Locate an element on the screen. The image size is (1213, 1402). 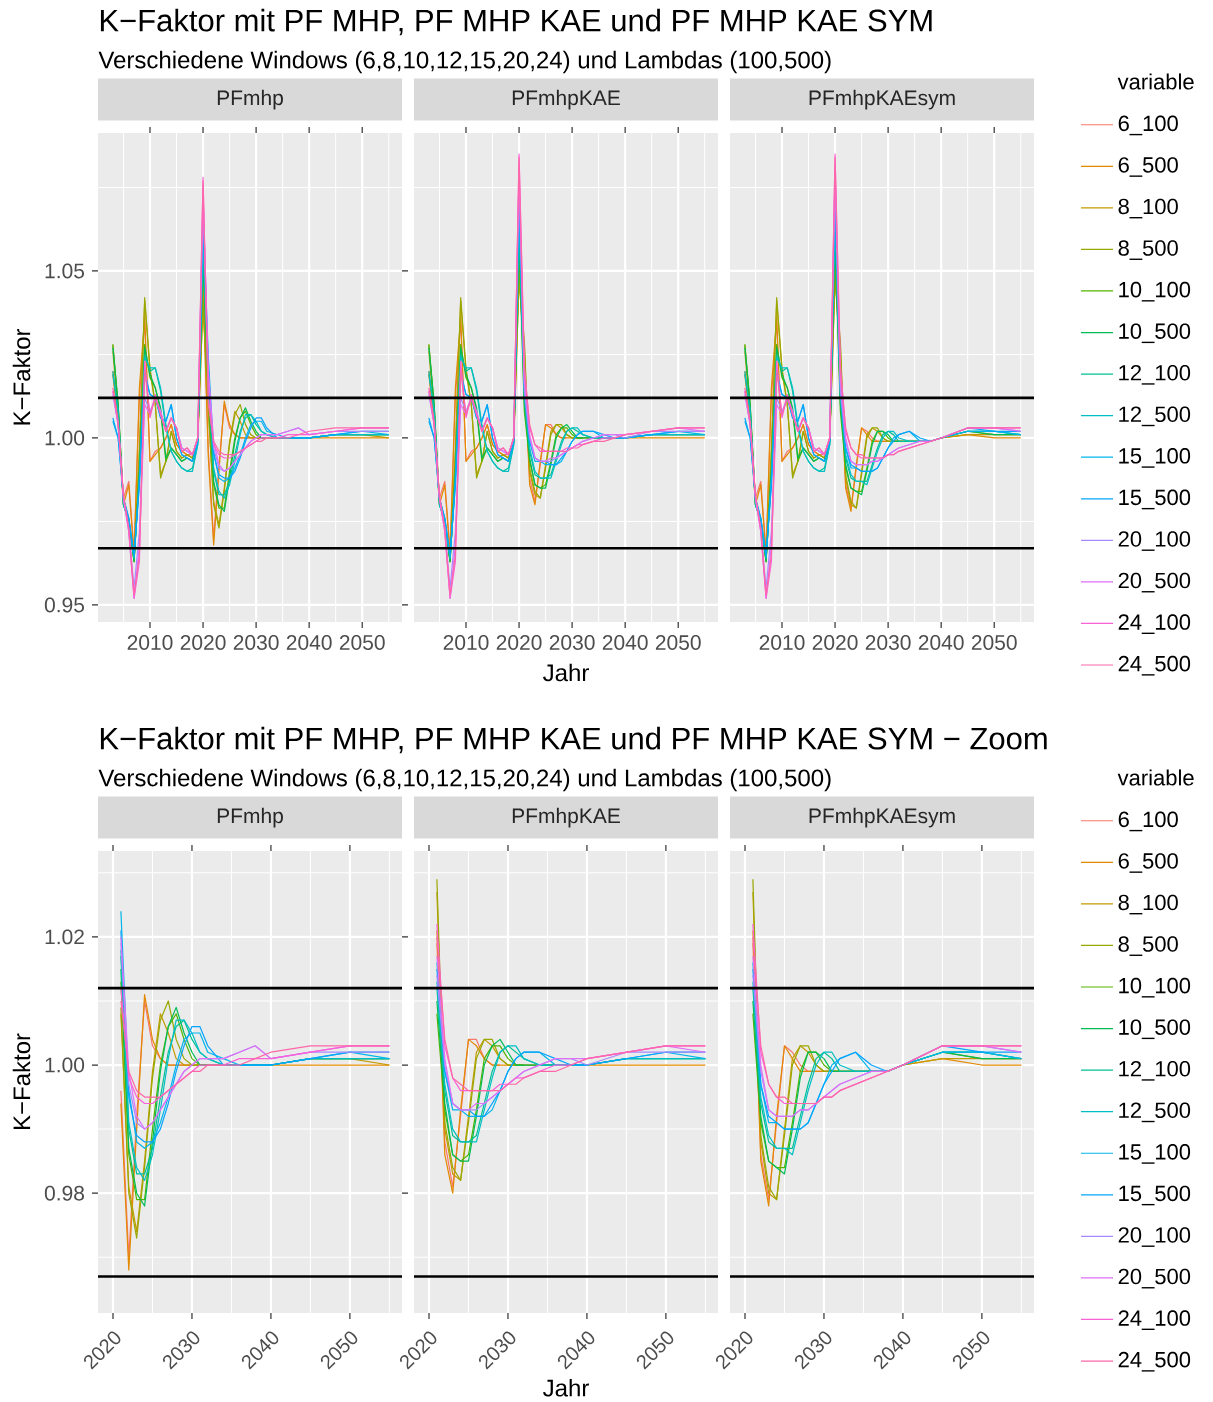
y-tick-label: 0.98 is located at coordinates (64, 1193).